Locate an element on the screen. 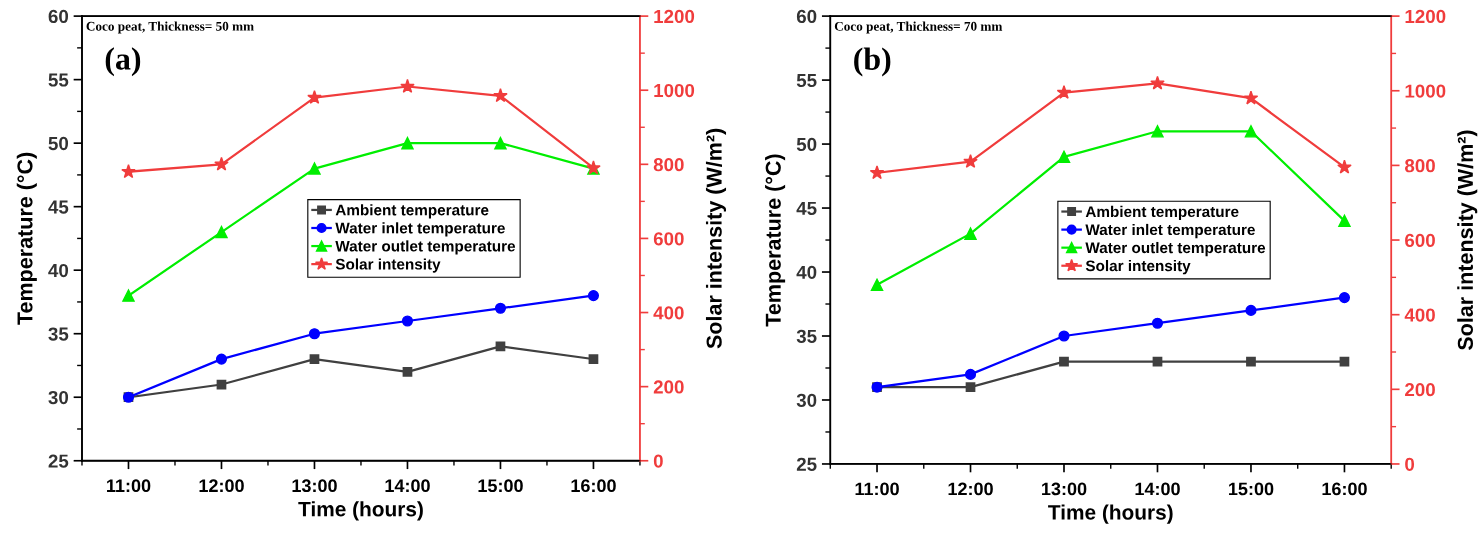 The image size is (1480, 537). annotation: Coco peat, Thickness= 70 mm is located at coordinates (918, 27).